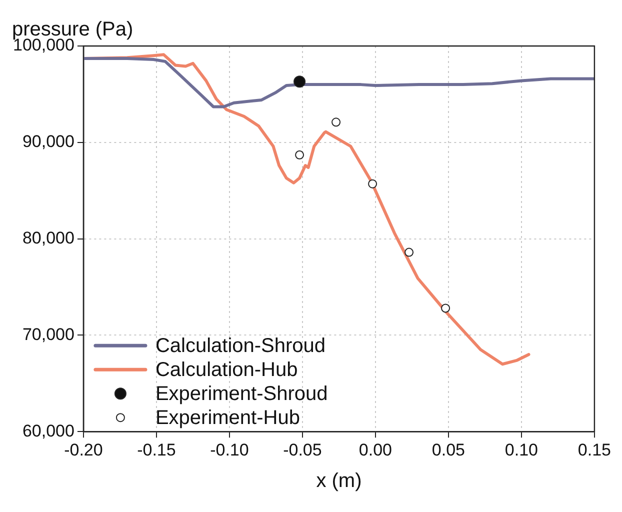 This screenshot has height=512, width=622. What do you see at coordinates (521, 450) in the screenshot?
I see `x-tick-label: 0.10` at bounding box center [521, 450].